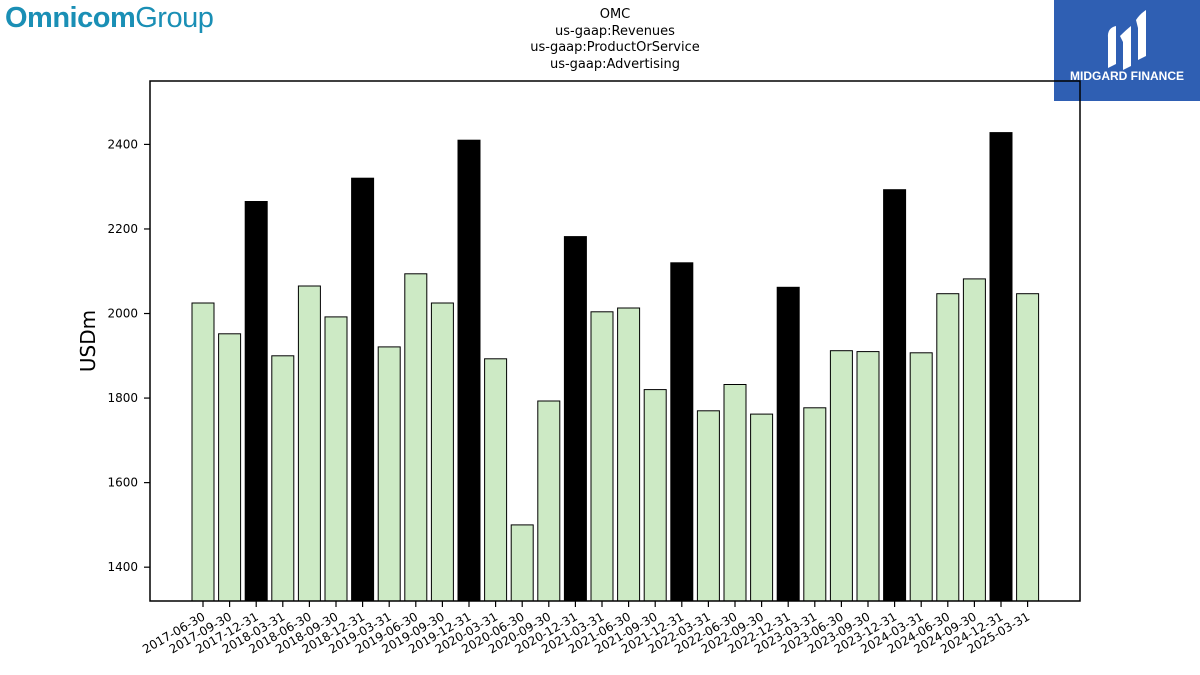 The width and height of the screenshot is (1200, 675). Describe the element at coordinates (122, 567) in the screenshot. I see `y-tick-label: 1400` at that location.